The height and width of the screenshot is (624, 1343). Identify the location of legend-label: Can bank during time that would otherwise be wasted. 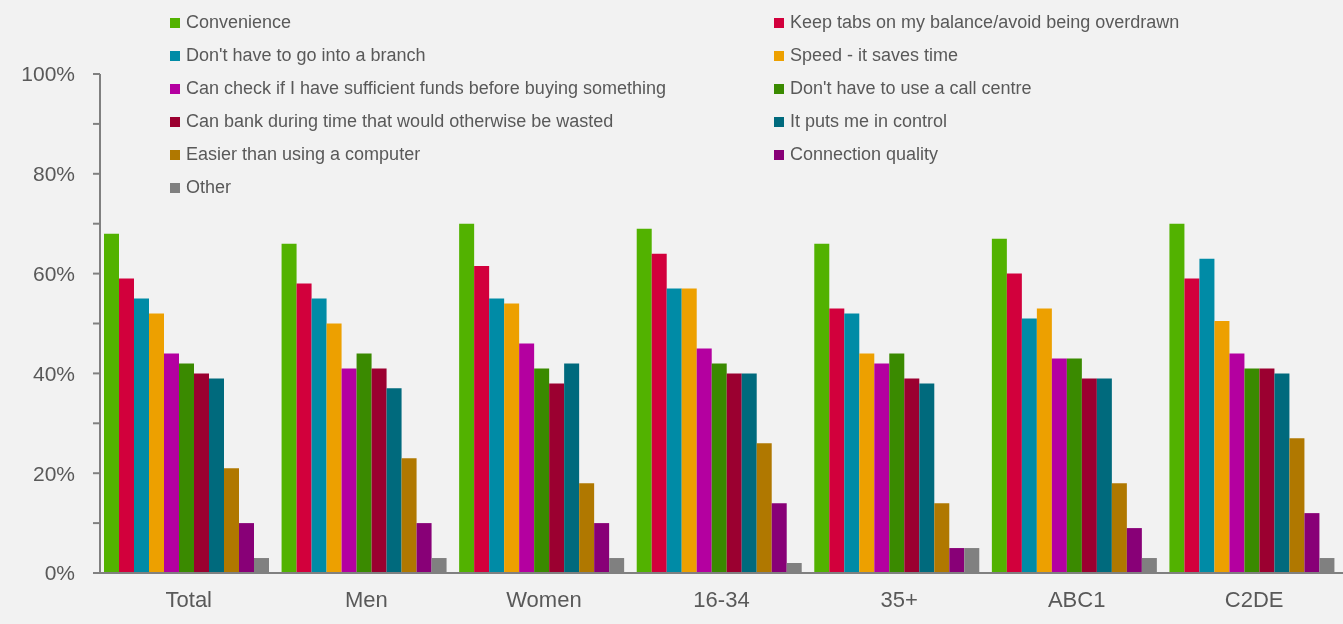
(400, 121).